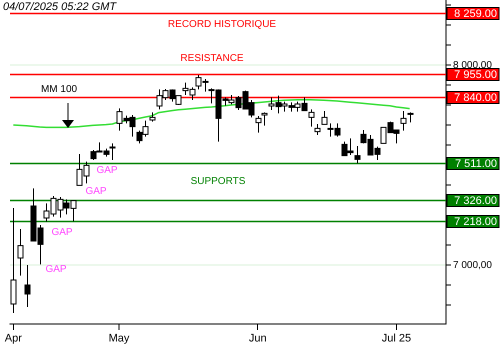  I want to click on ref-line-label: 7 326.00, so click(475, 201).